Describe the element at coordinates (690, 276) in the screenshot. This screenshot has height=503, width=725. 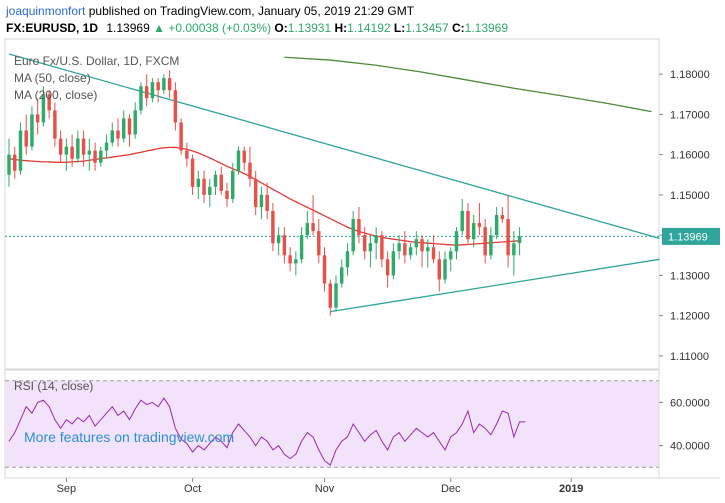
I see `price-tick-label: 1.13000` at that location.